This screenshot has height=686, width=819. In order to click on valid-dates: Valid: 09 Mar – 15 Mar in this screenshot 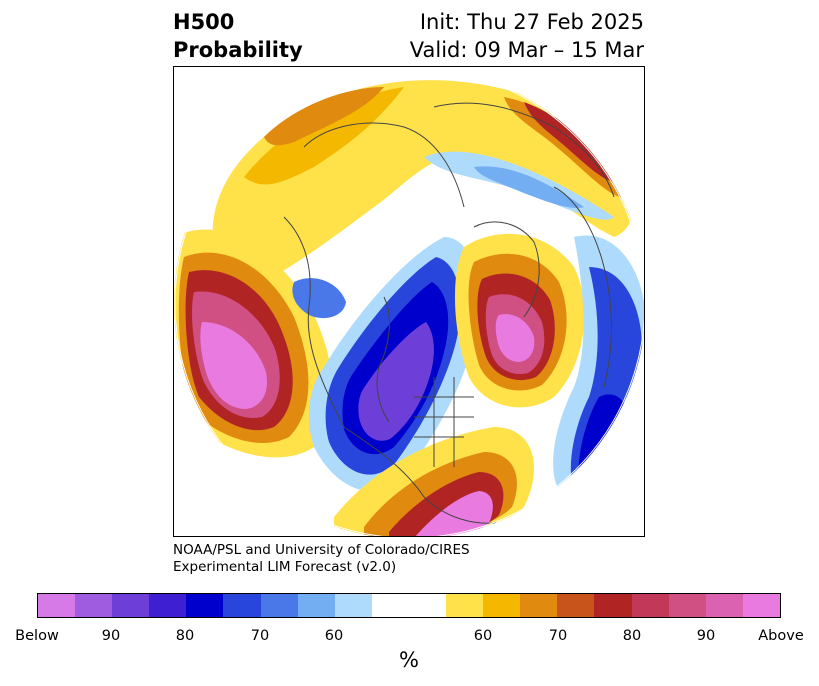, I will do `click(526, 50)`.